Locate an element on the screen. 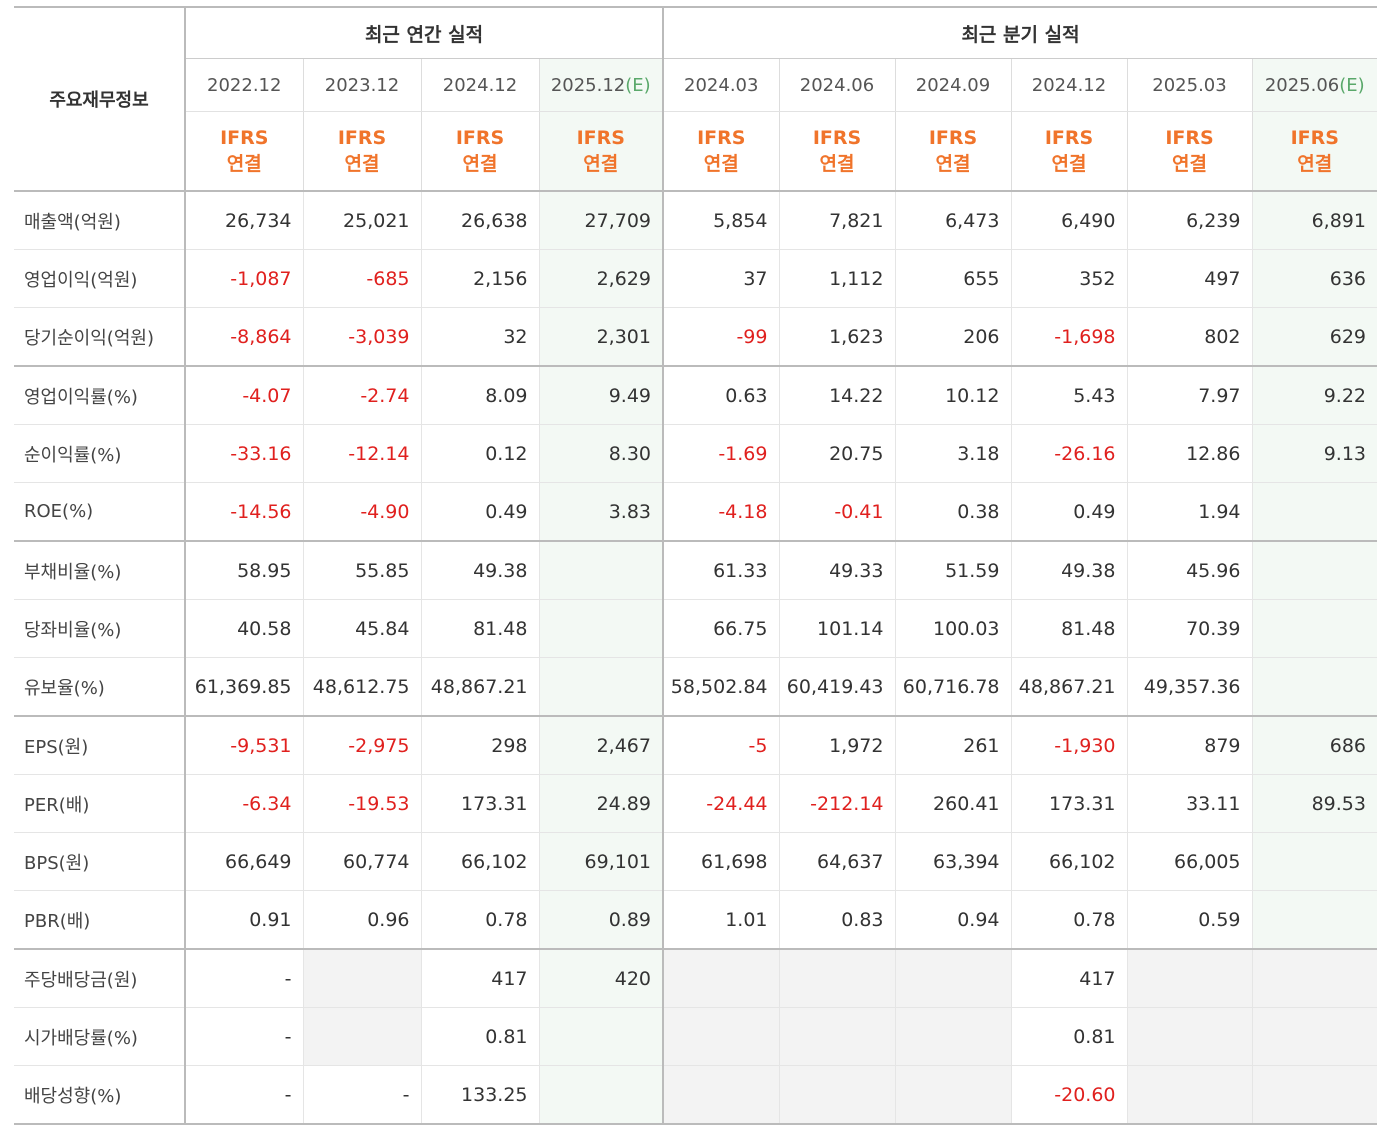 The height and width of the screenshot is (1136, 1393). value-cell: 0.38 is located at coordinates (952, 512).